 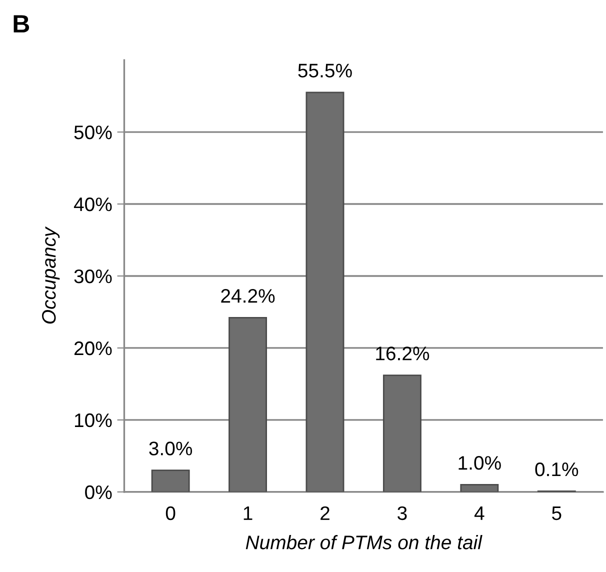 I want to click on x-tick-label: 0, so click(x=171, y=513).